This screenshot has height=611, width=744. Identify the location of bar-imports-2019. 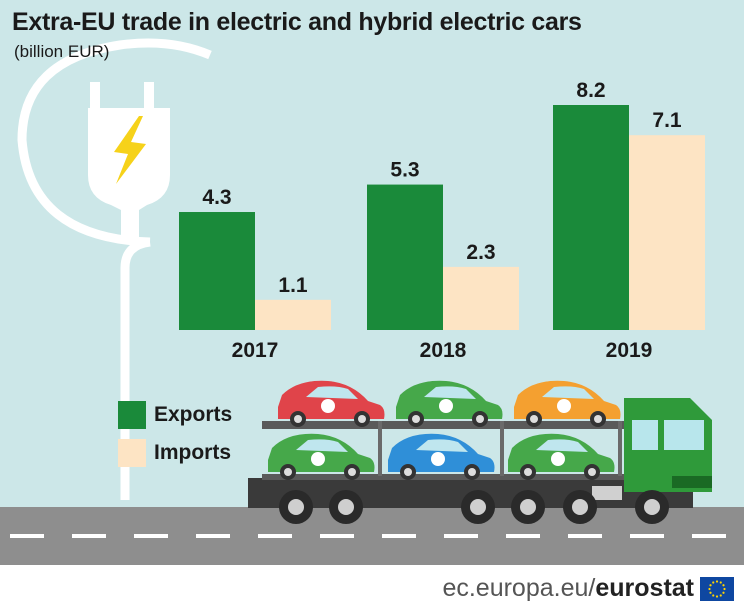
(667, 232).